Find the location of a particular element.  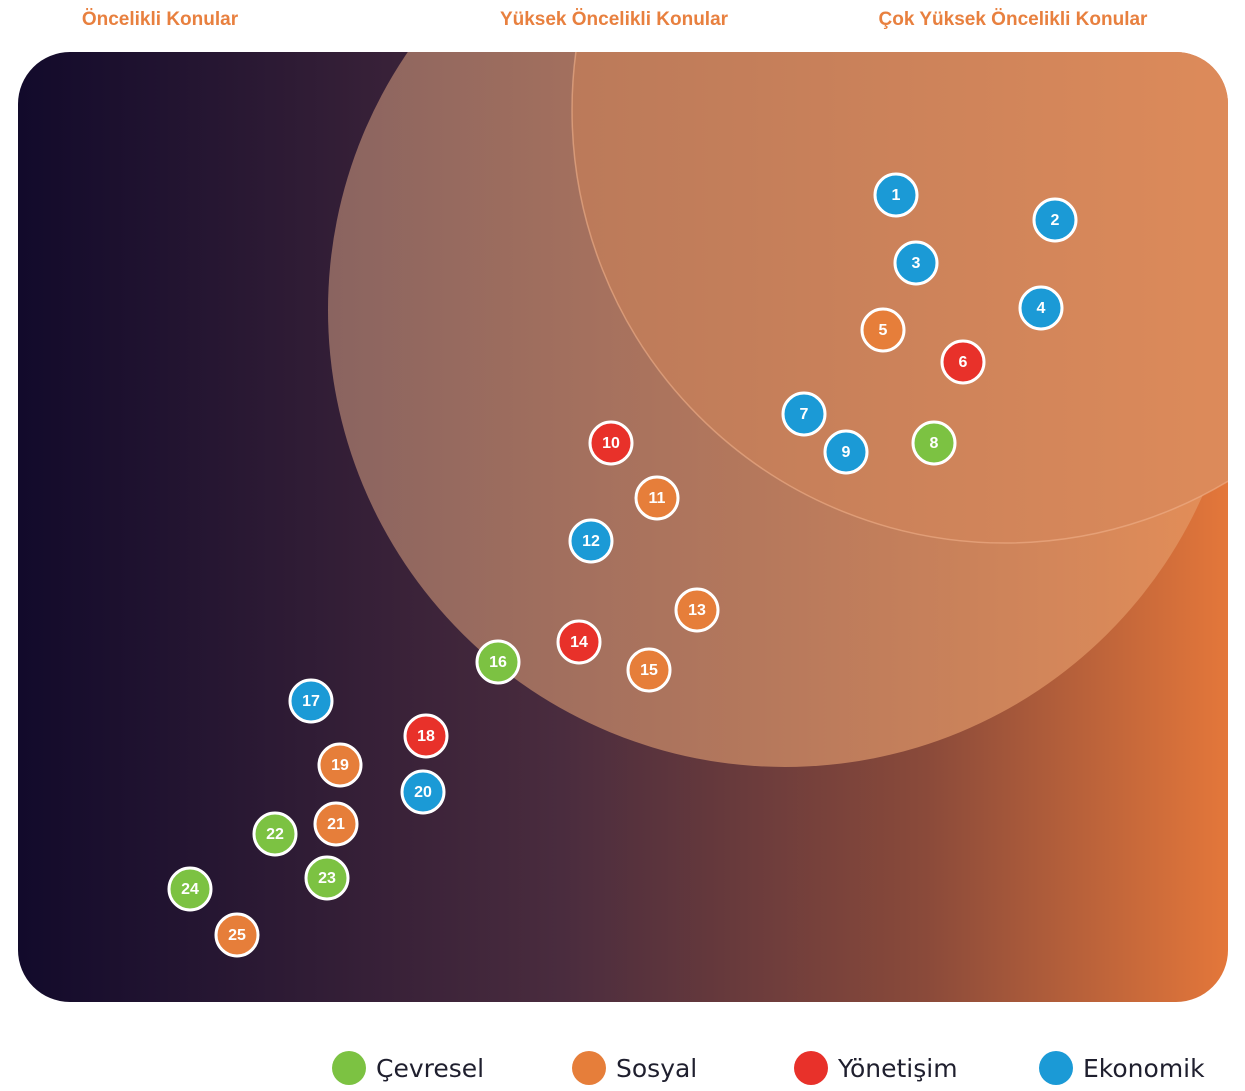

topic-node: 24 is located at coordinates (190, 889).